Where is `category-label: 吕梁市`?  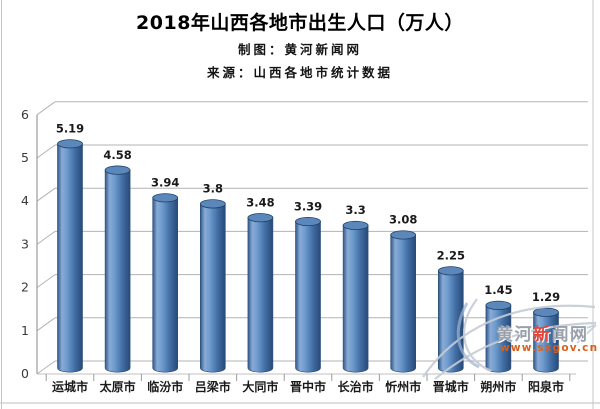
category-label: 吕梁市 is located at coordinates (213, 386).